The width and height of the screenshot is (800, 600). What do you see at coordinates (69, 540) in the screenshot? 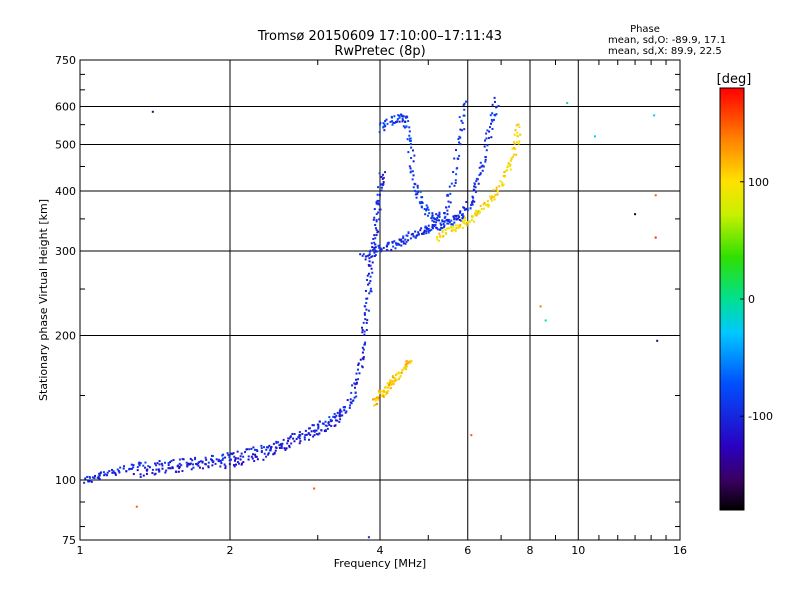
I see `y-tick-label: 75` at bounding box center [69, 540].